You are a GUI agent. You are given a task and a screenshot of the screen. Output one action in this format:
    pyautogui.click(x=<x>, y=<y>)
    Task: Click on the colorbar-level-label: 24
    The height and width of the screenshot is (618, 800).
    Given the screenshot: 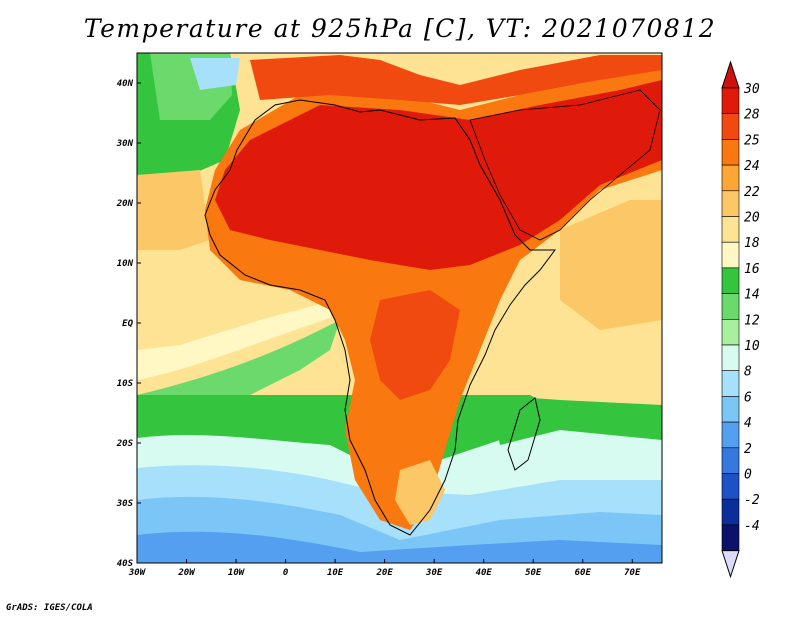 What is the action you would take?
    pyautogui.click(x=752, y=166)
    